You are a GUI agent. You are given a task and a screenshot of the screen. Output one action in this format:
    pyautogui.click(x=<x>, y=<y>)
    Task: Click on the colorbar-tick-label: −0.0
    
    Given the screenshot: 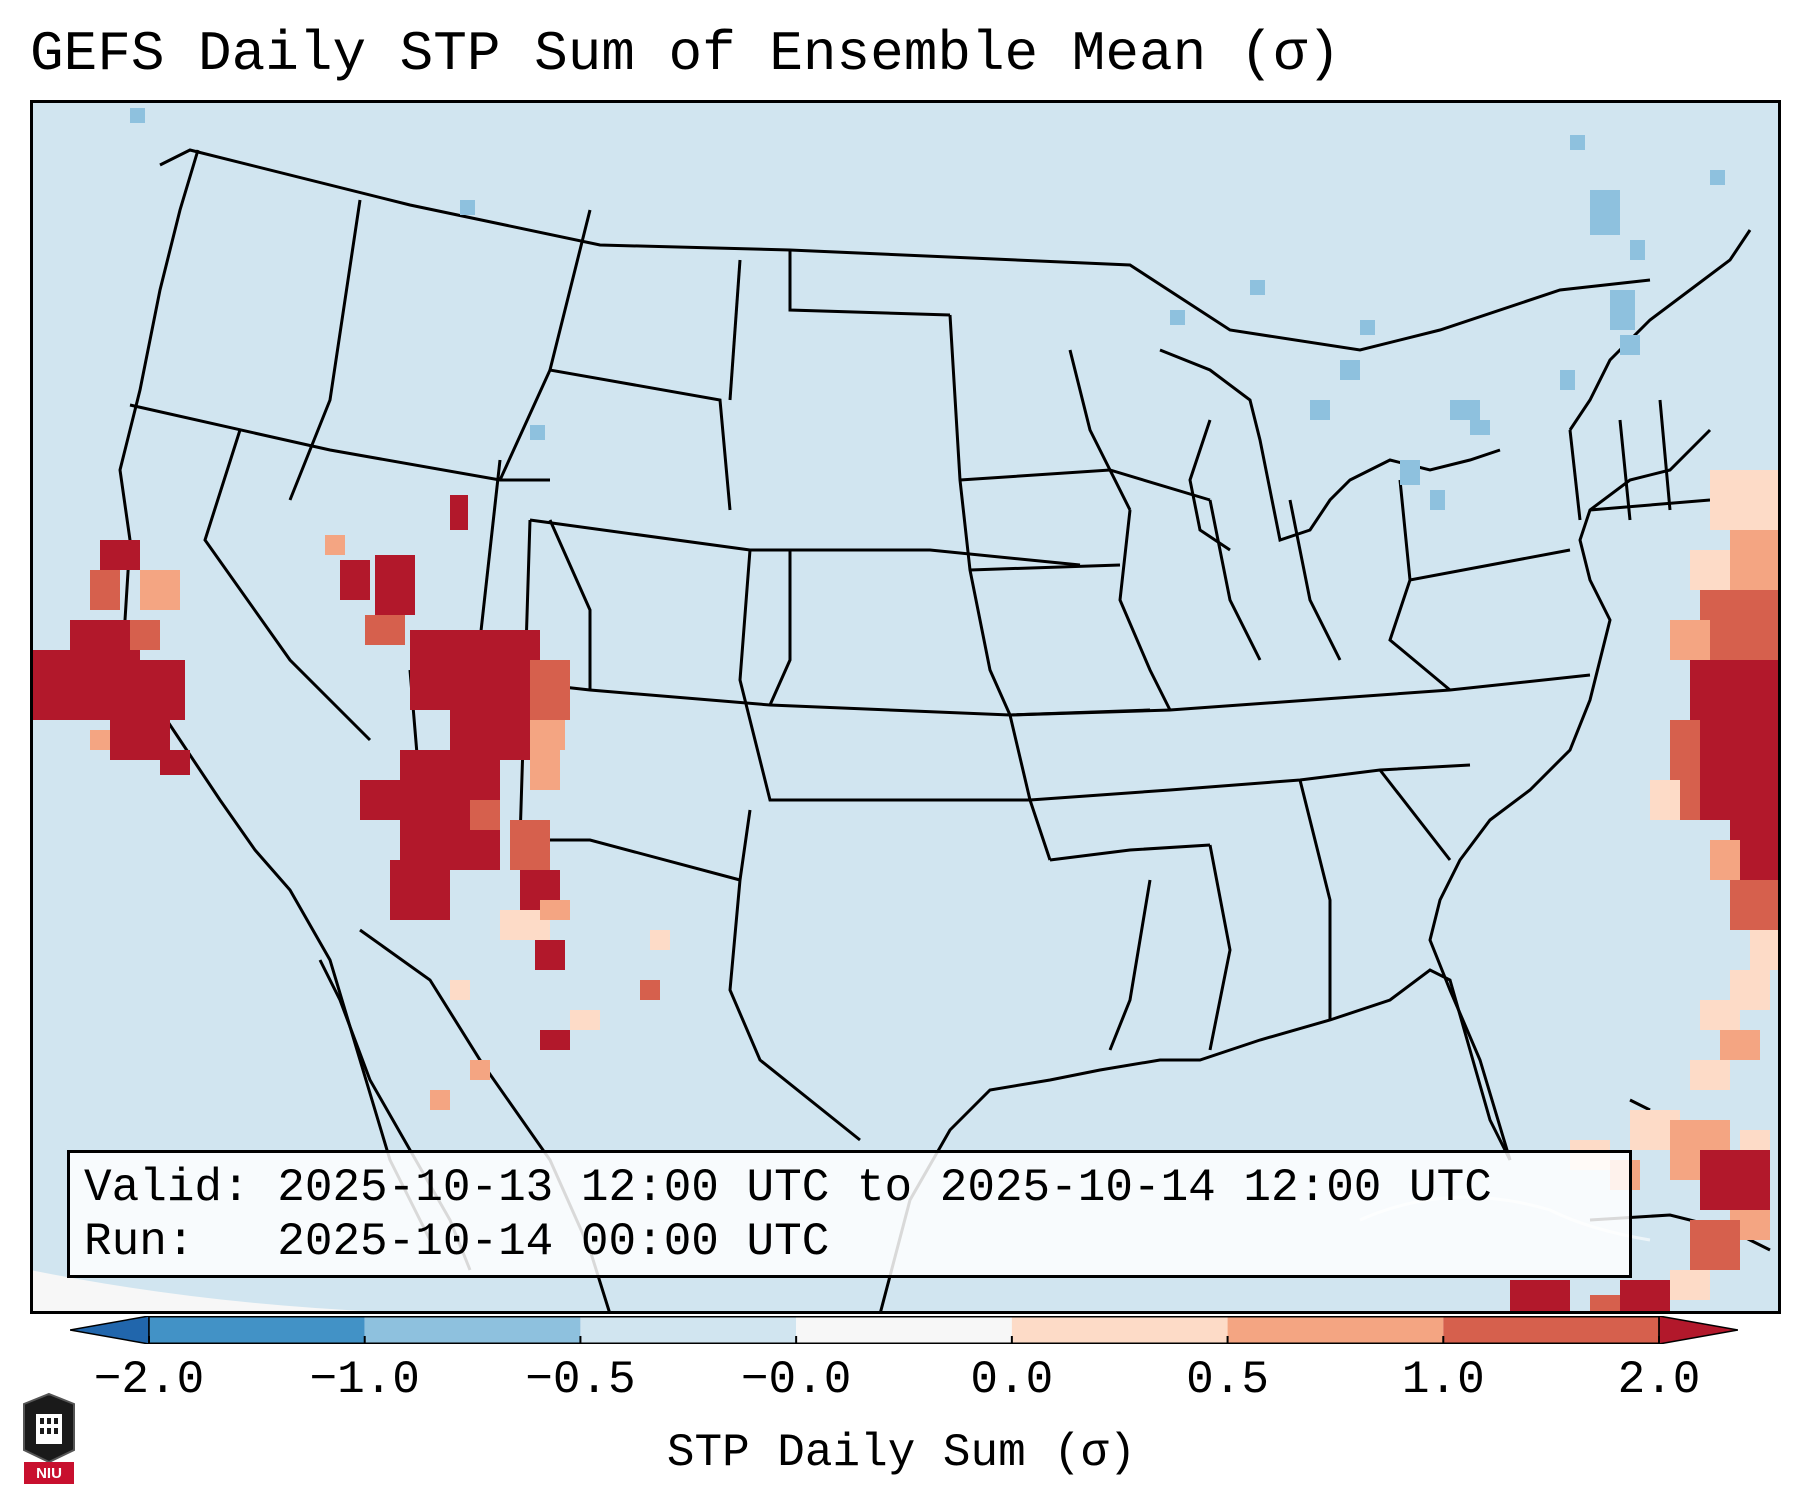 What is the action you would take?
    pyautogui.click(x=796, y=1380)
    